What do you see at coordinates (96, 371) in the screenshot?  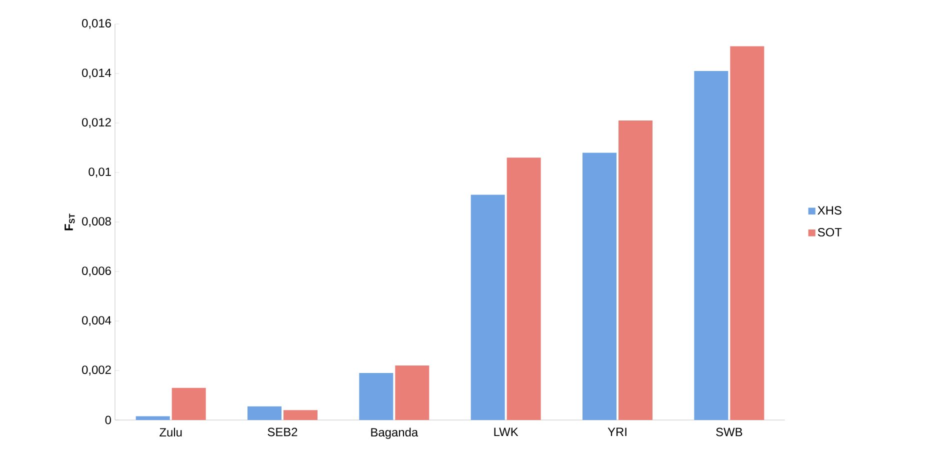 I see `y-tick-label: 0,002` at bounding box center [96, 371].